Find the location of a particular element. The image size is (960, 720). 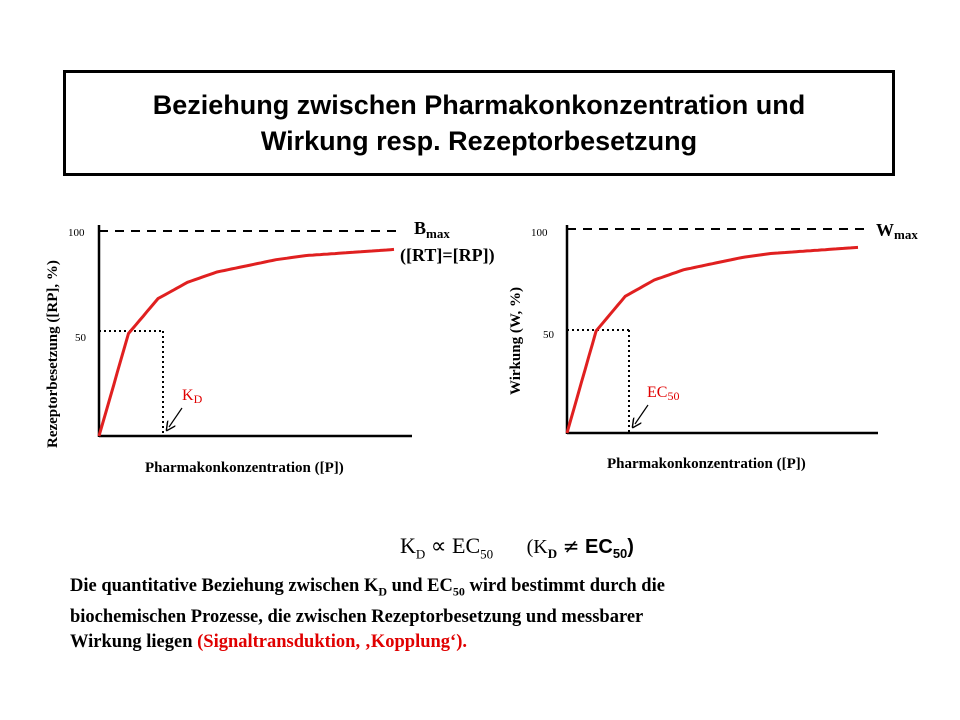

ec50-label: EC50 is located at coordinates (663, 393).